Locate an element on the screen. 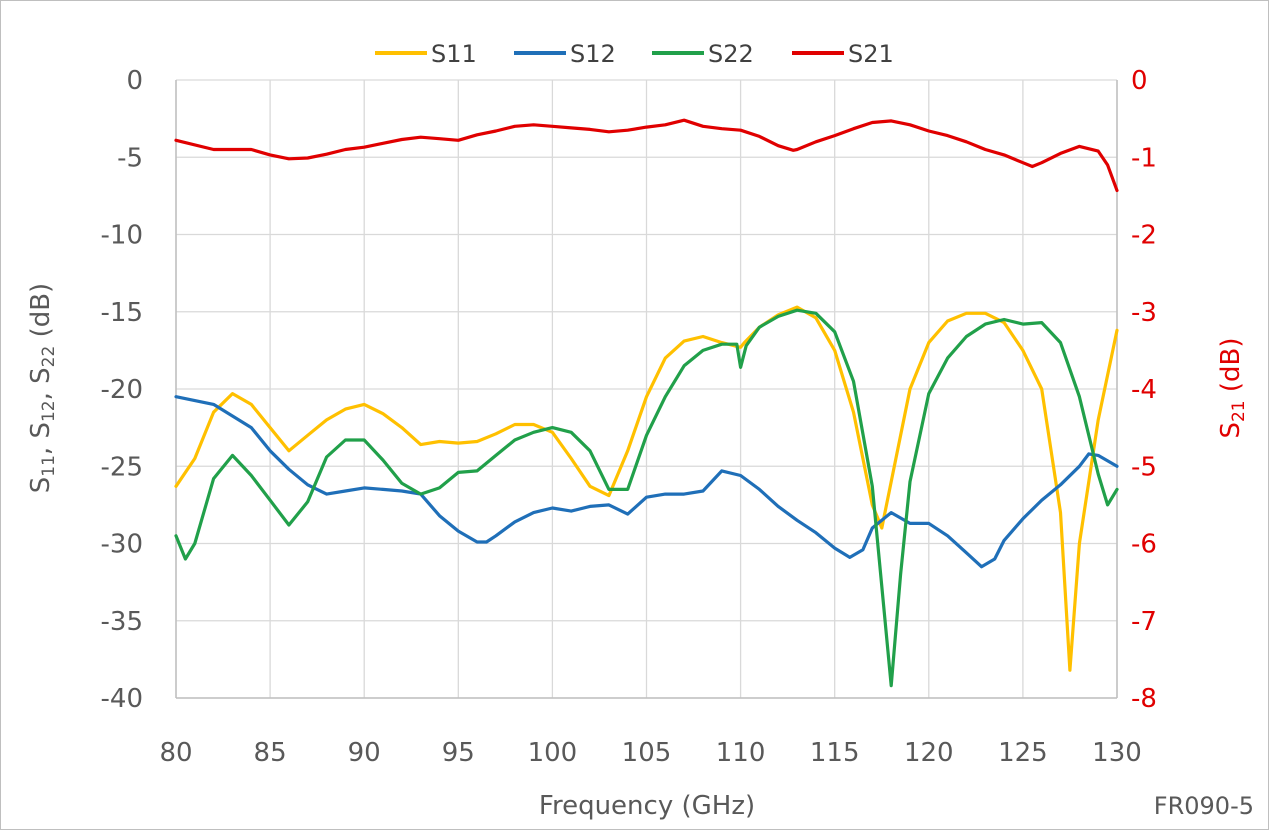 The height and width of the screenshot is (830, 1269). x-tick-label: 80 is located at coordinates (175, 753).